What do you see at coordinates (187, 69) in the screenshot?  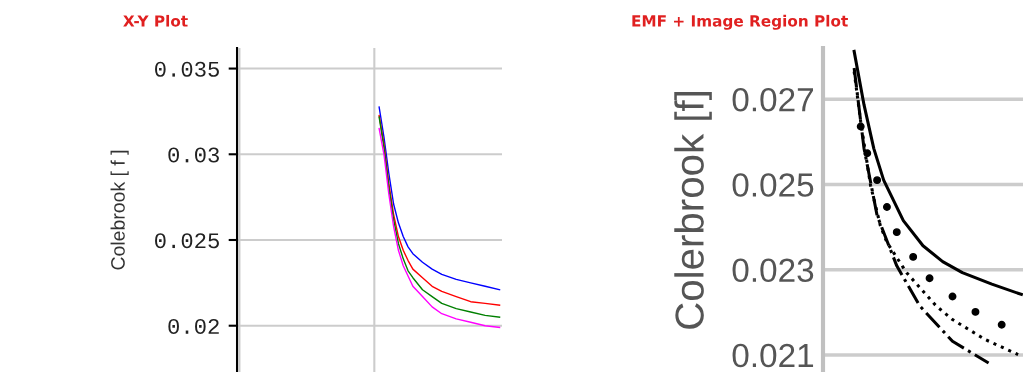 I see `y-tick-label: 0.035` at bounding box center [187, 69].